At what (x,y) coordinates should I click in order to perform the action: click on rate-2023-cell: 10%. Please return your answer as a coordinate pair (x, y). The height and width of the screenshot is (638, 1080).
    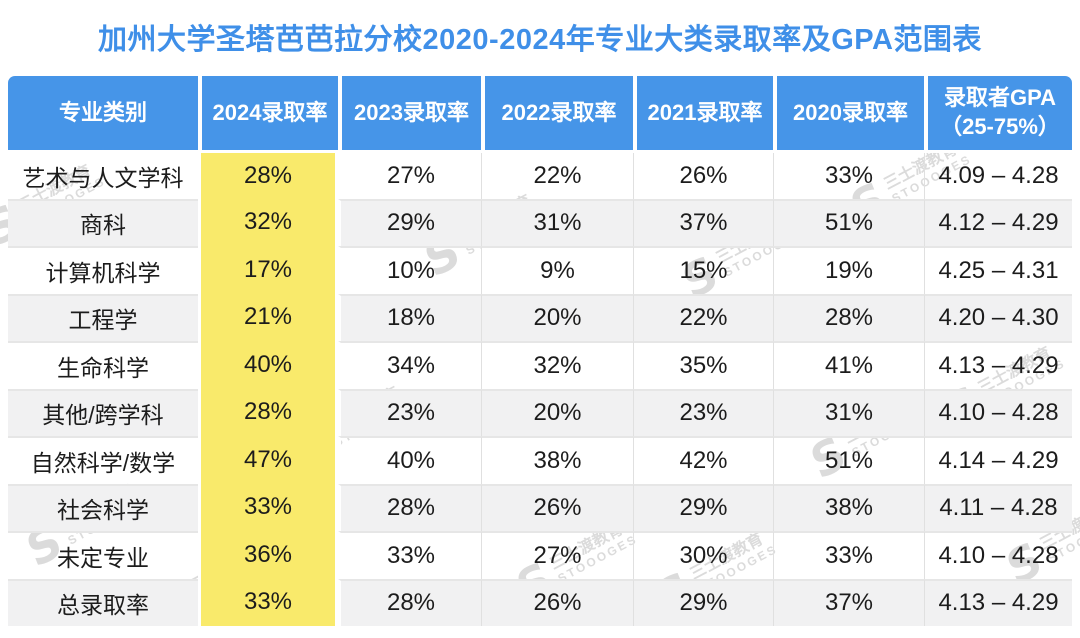
    Looking at the image, I should click on (409, 270).